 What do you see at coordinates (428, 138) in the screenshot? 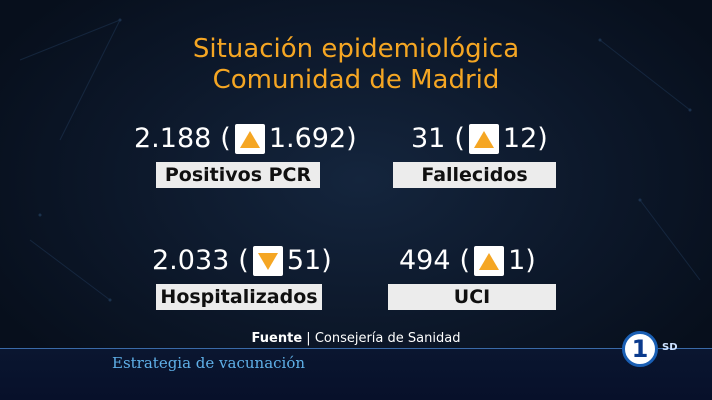
I see `stat-number: 31` at bounding box center [428, 138].